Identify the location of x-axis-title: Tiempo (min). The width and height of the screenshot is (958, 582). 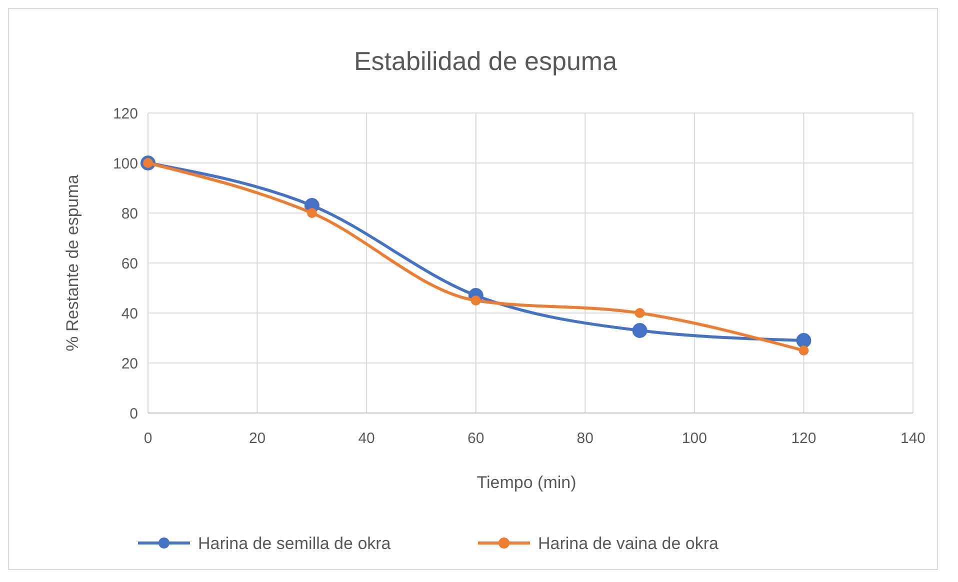
(526, 482).